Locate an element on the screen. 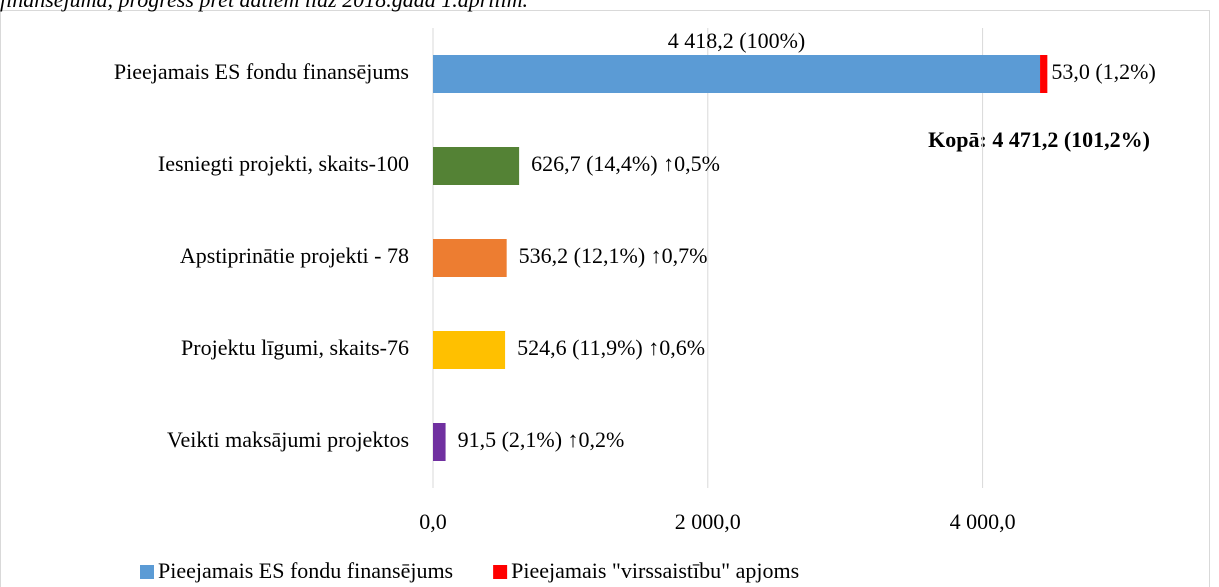 This screenshot has height=587, width=1219. y-tick-label: Iesniegti projekti, skaits-100 is located at coordinates (283, 163).